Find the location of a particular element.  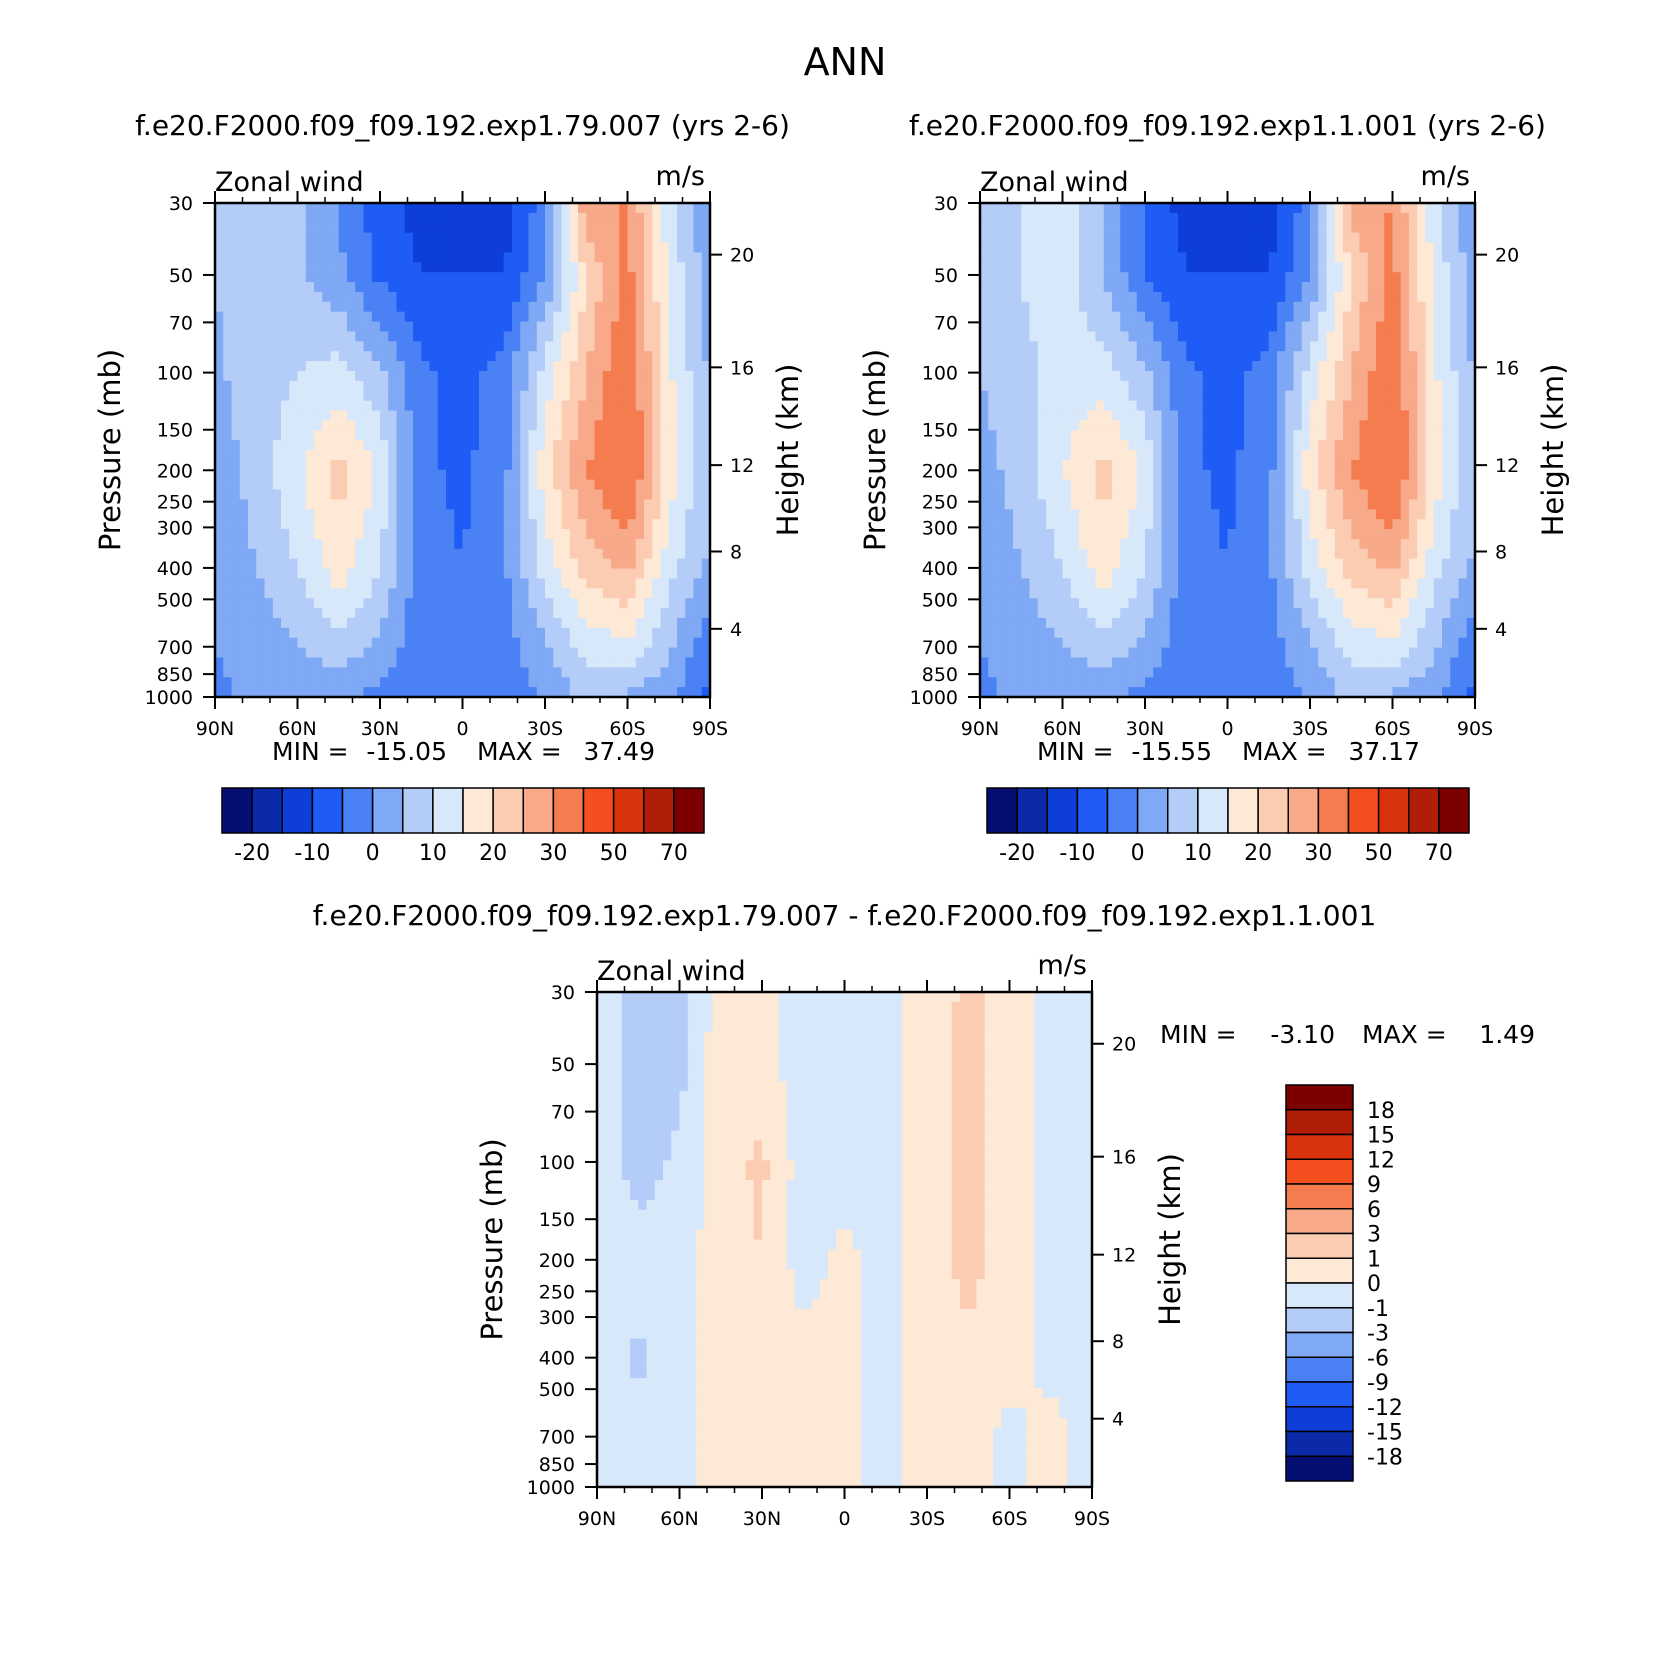

colorbar-swatch is located at coordinates (448, 810).